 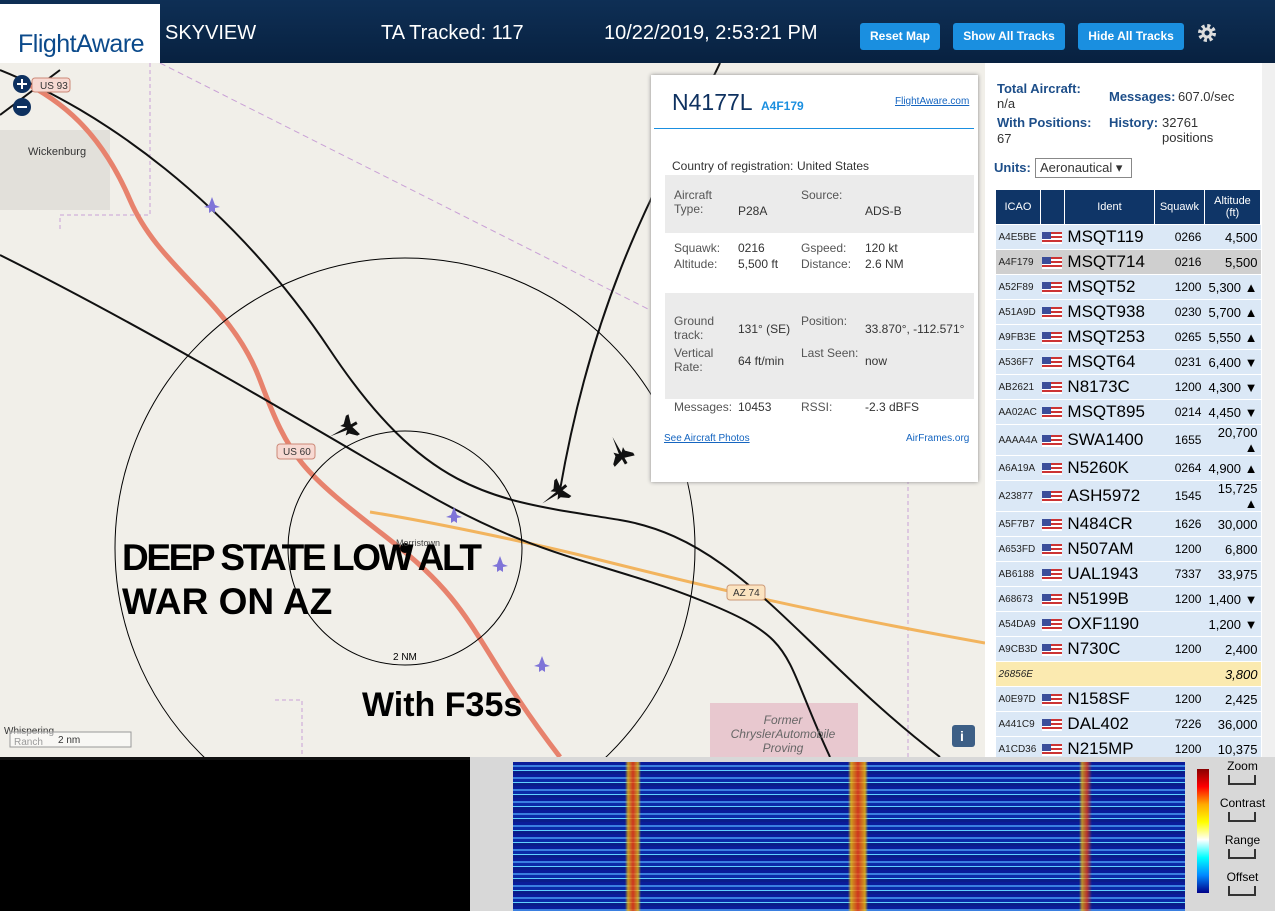 What do you see at coordinates (1109, 524) in the screenshot?
I see `ident: N484CR` at bounding box center [1109, 524].